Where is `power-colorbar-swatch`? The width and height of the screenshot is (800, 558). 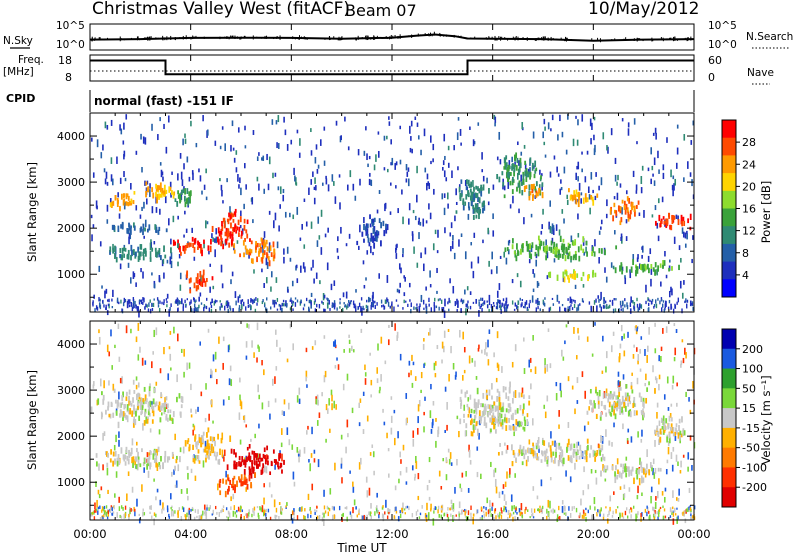 power-colorbar-swatch is located at coordinates (729, 271).